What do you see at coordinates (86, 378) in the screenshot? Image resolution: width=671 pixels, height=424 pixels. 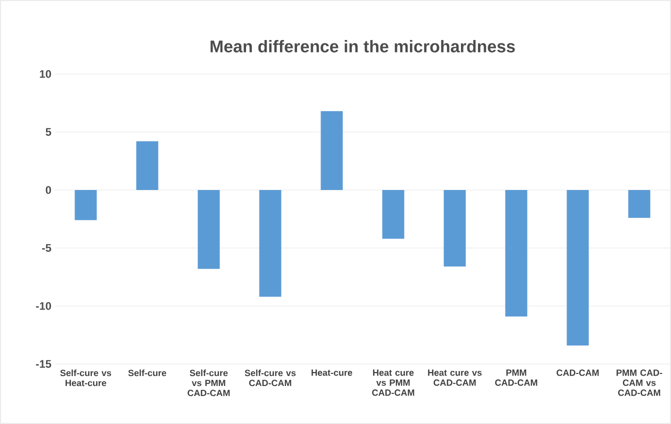 I see `x-tick-label: Self-cure vs Heat-cure` at bounding box center [86, 378].